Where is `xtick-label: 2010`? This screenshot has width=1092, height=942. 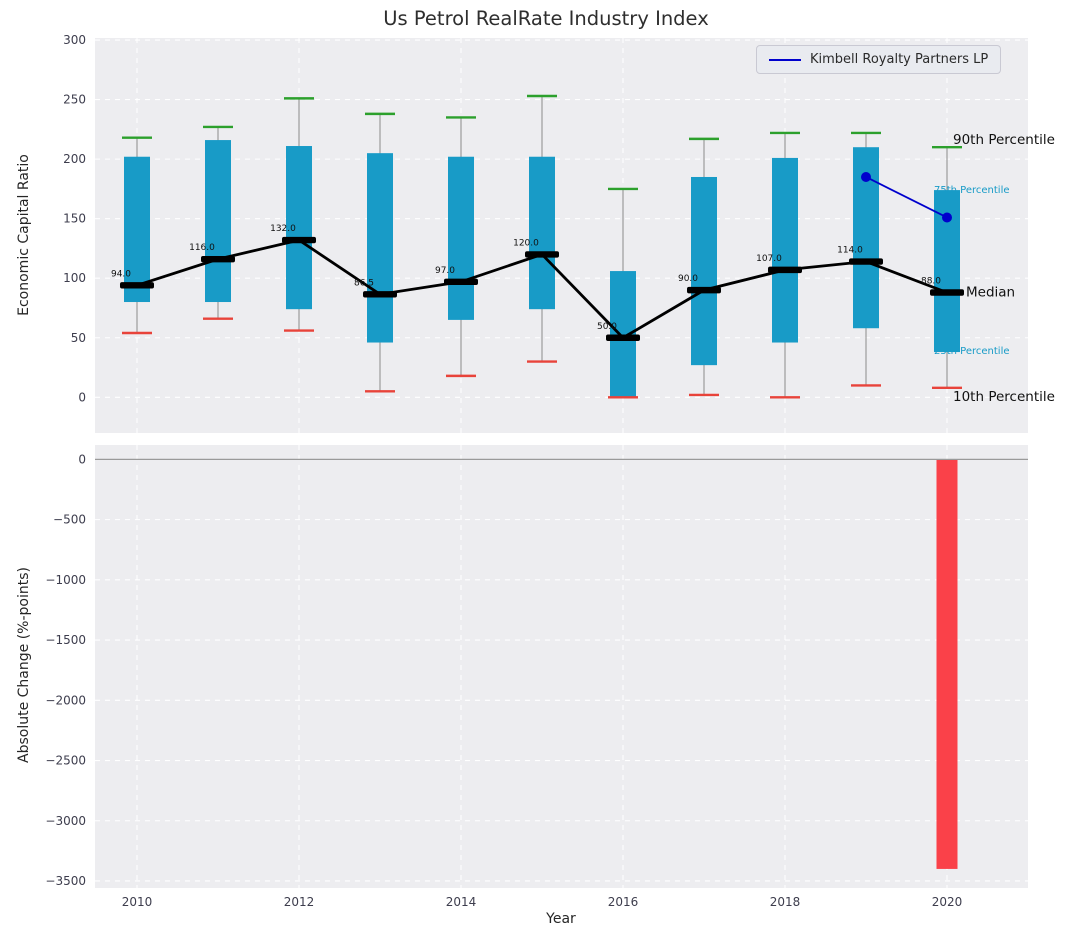
xtick-label: 2010 is located at coordinates (137, 902).